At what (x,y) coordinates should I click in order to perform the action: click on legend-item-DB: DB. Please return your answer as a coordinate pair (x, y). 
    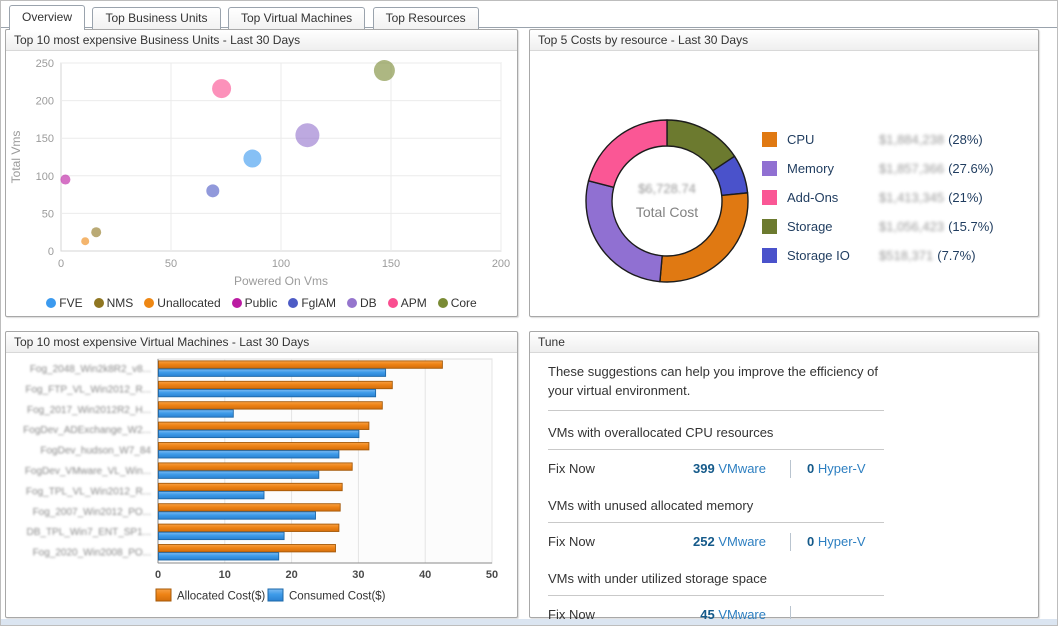
    Looking at the image, I should click on (362, 303).